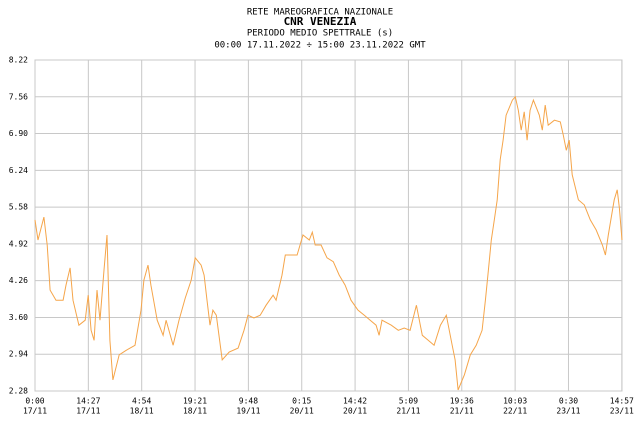  Describe the element at coordinates (320, 34) in the screenshot. I see `chart-subtitle: PERIODO MEDIO SPETTRALE (s)` at that location.